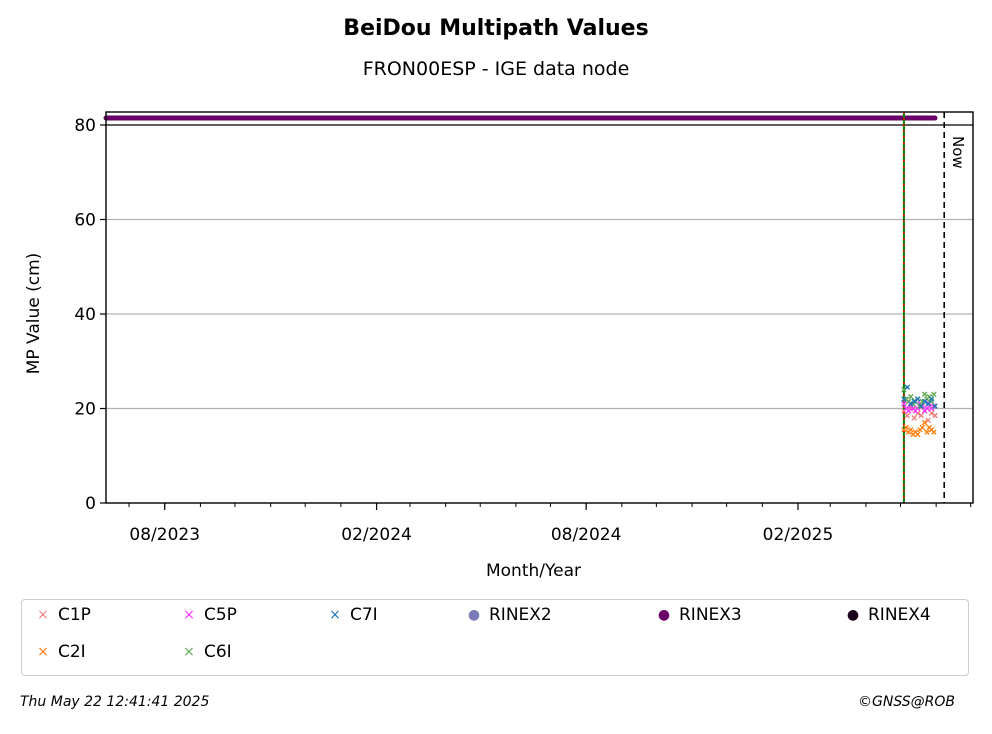 This screenshot has width=992, height=734. I want to click on legend-marker-c7i: ×, so click(335, 615).